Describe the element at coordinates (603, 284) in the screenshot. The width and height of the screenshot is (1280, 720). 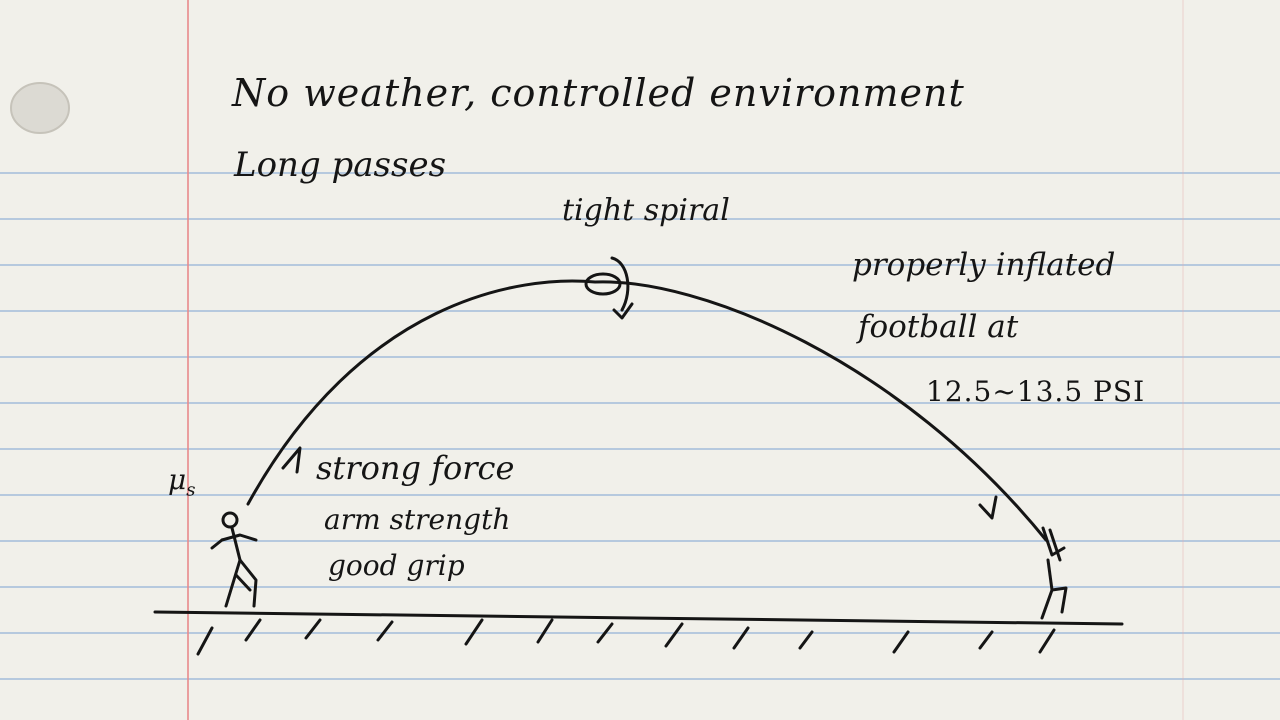
I see `football-icon` at that location.